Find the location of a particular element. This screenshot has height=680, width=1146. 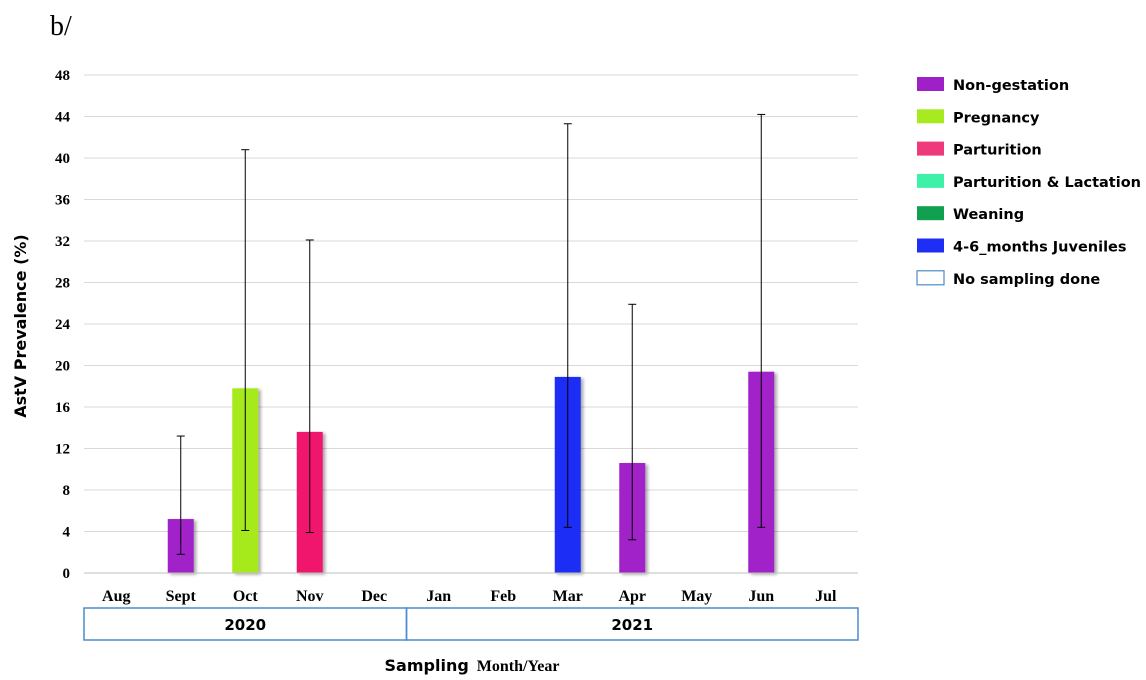

x-tick-label: Jan is located at coordinates (438, 596).